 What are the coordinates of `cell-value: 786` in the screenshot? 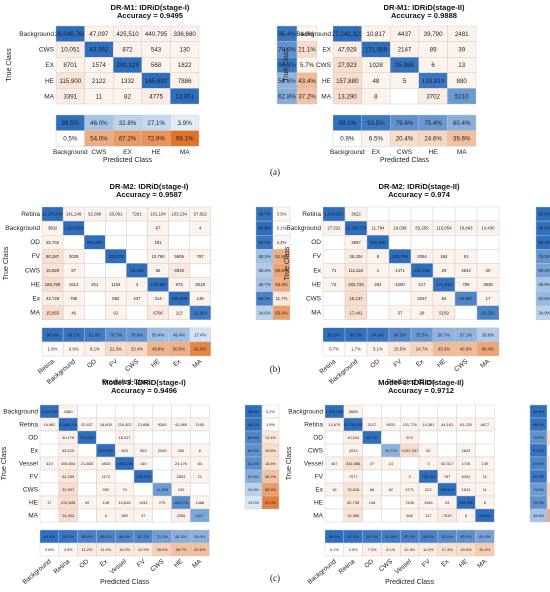 It's located at (74, 298).